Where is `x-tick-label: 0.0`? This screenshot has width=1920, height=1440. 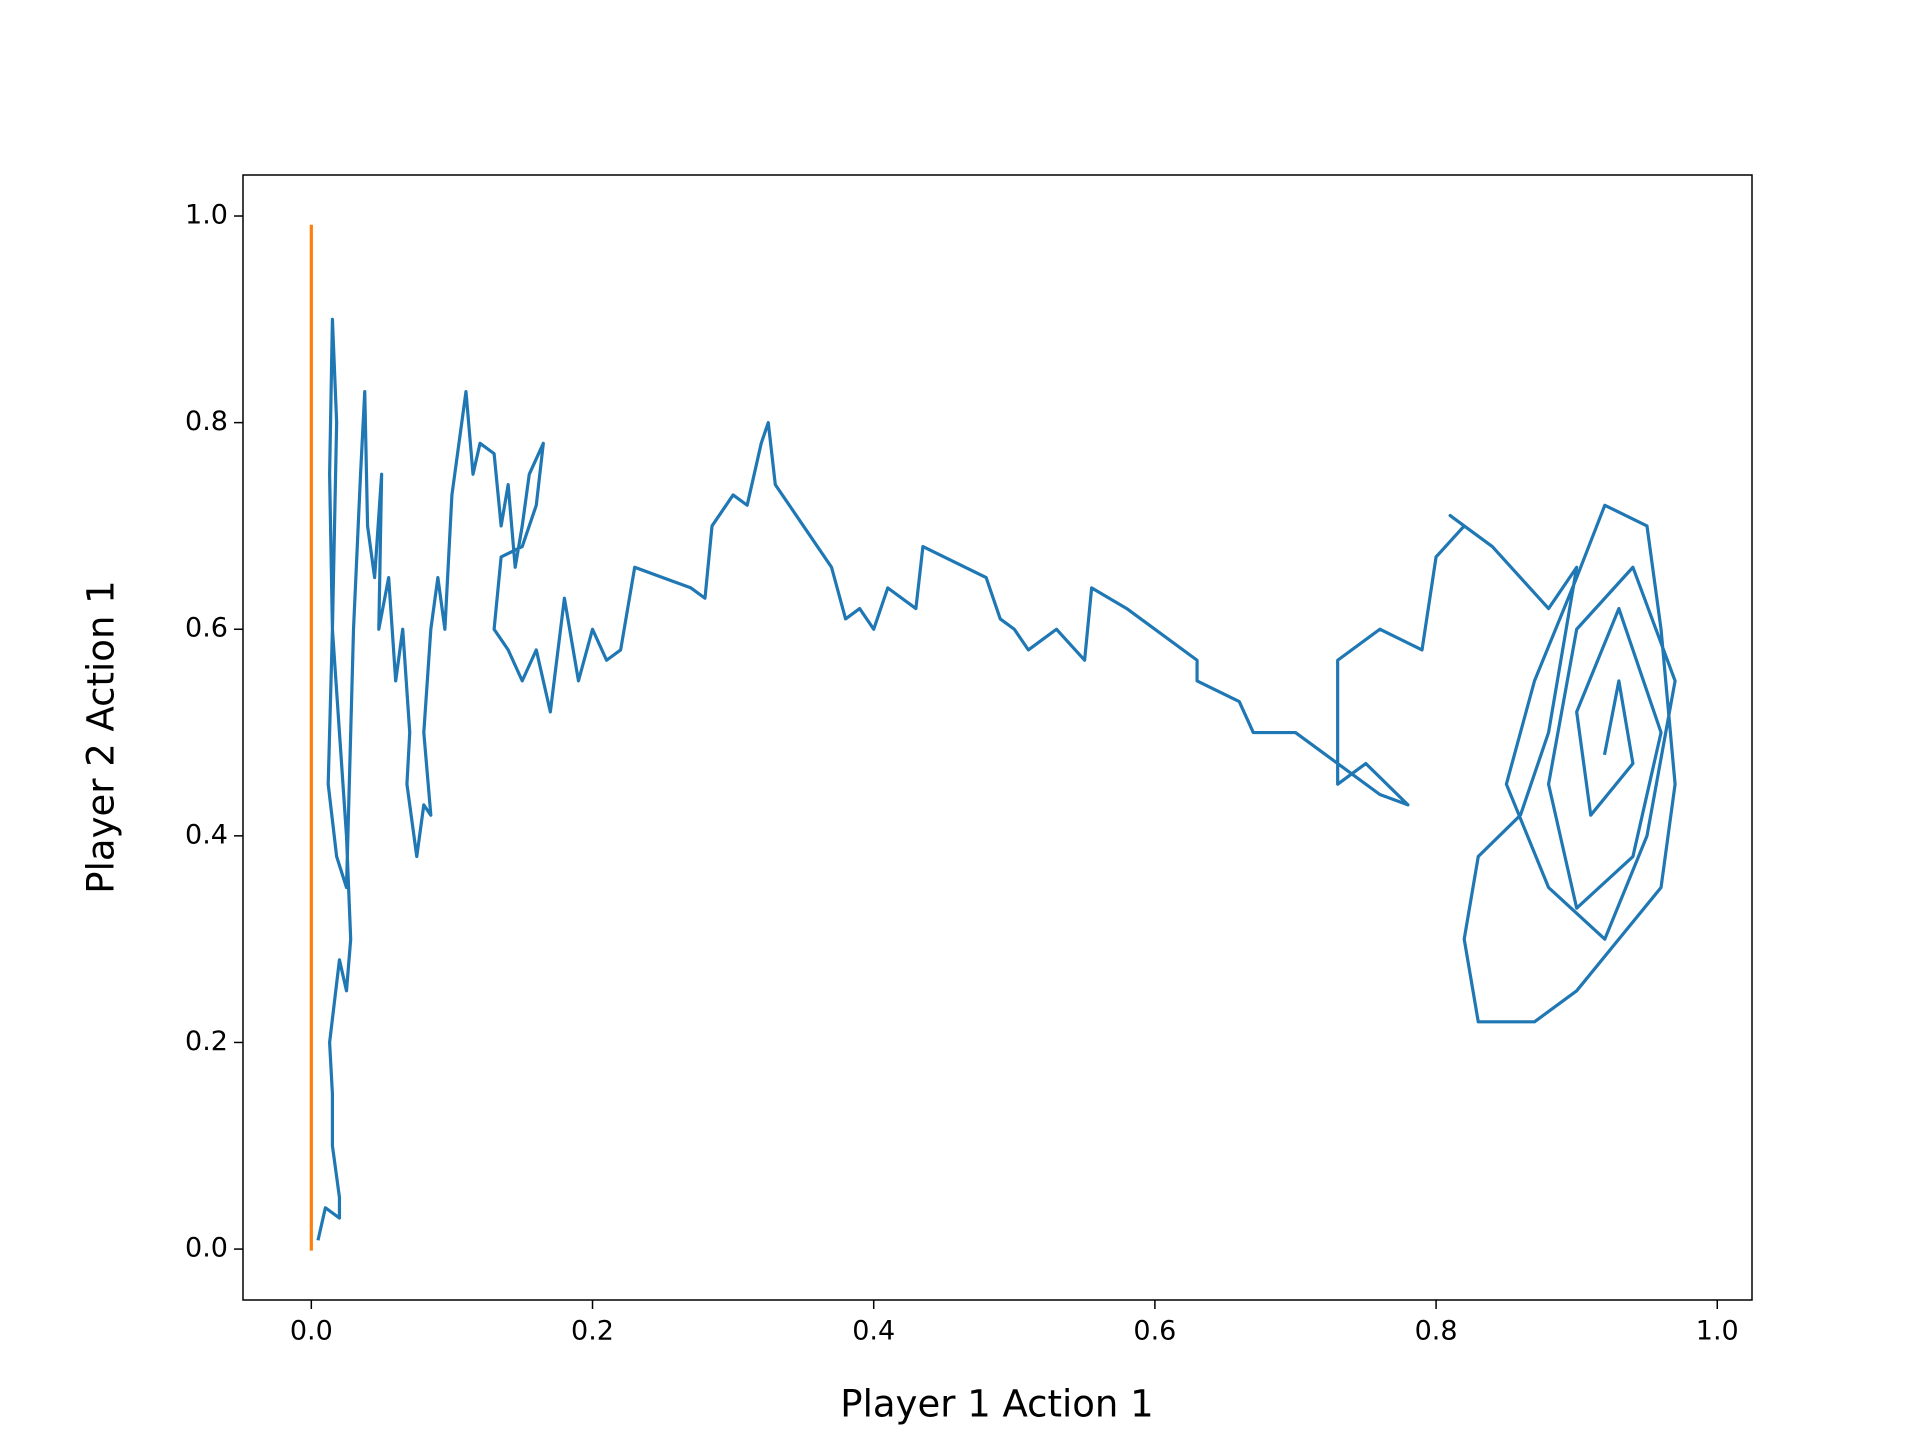
x-tick-label: 0.0 is located at coordinates (311, 1331).